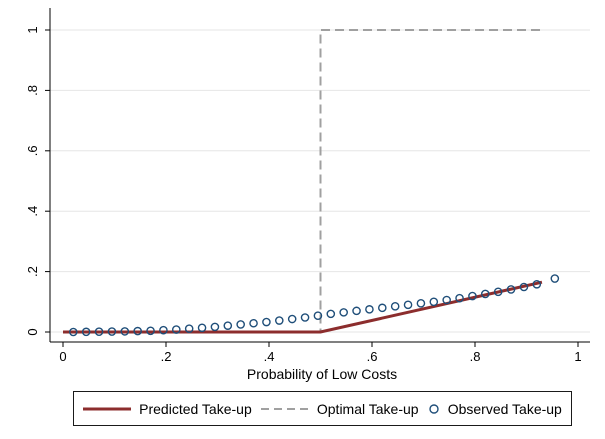 The height and width of the screenshot is (439, 605). What do you see at coordinates (367, 408) in the screenshot?
I see `legend-label-optimal: Optimal Take-up` at bounding box center [367, 408].